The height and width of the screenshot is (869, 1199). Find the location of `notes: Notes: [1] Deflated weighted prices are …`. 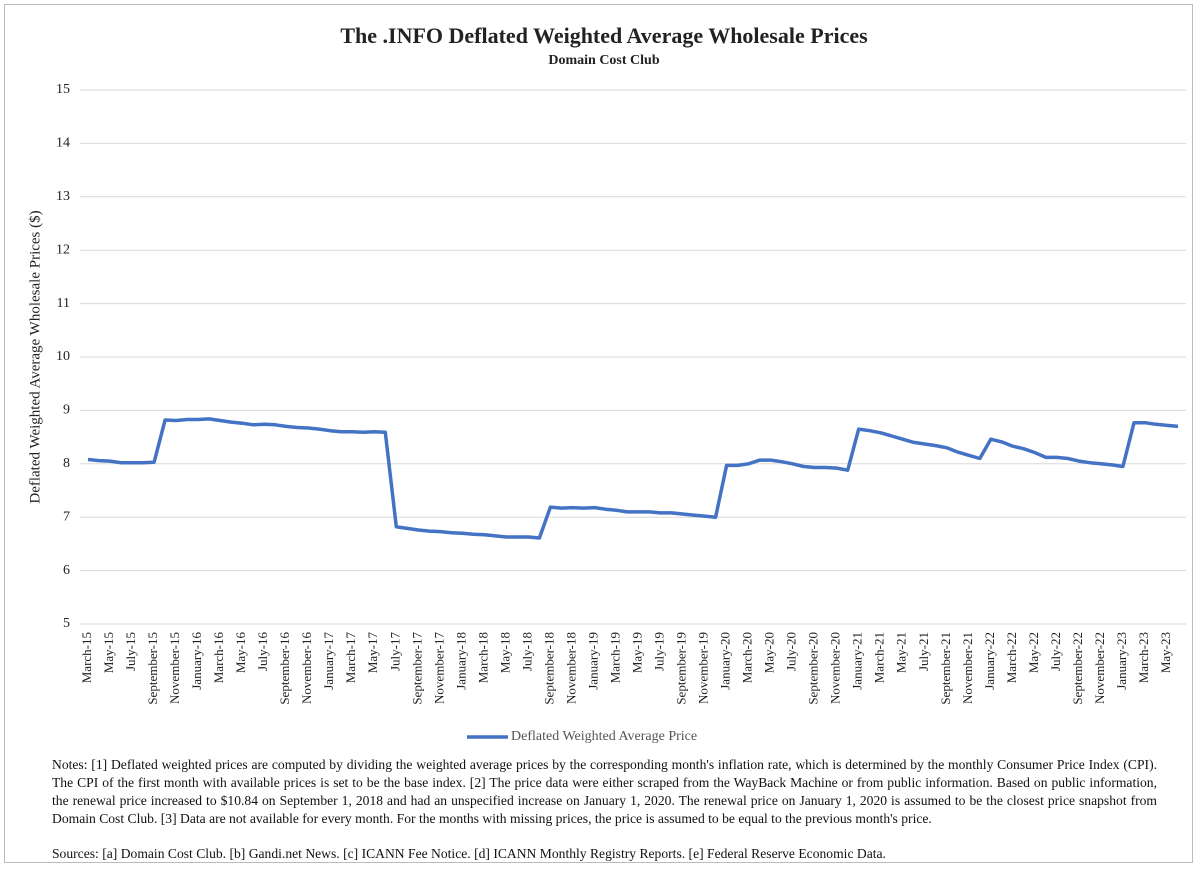

notes: Notes: [1] Deflated weighted prices are … is located at coordinates (604, 791).